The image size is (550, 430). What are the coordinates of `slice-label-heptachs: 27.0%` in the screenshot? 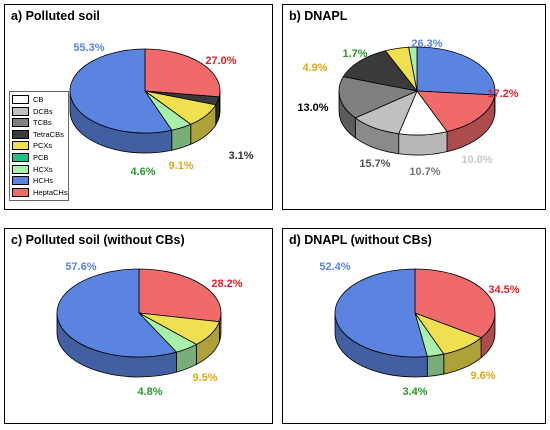 It's located at (220, 61).